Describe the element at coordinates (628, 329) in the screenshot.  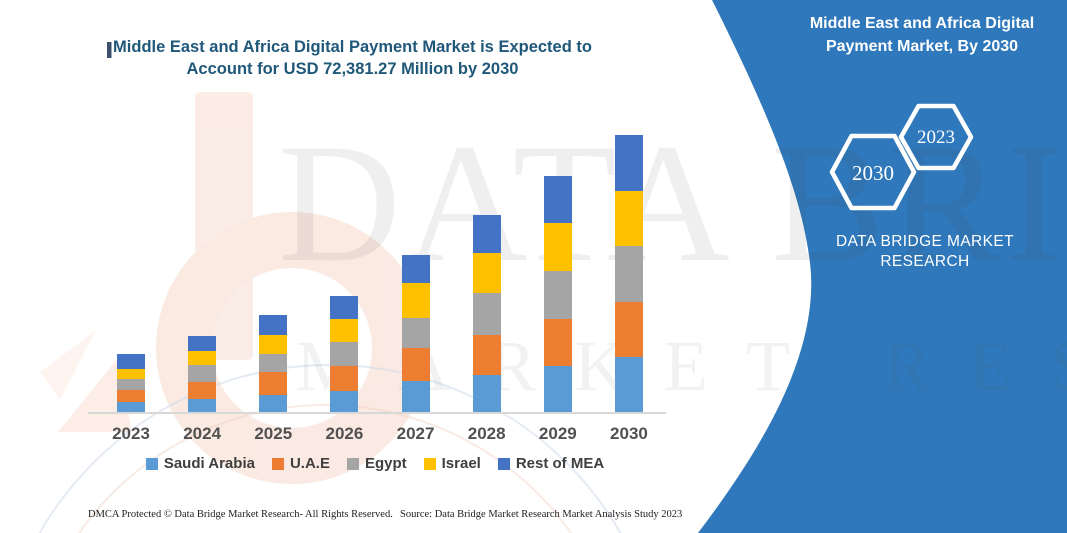
I see `bar-2030-u-a-e` at that location.